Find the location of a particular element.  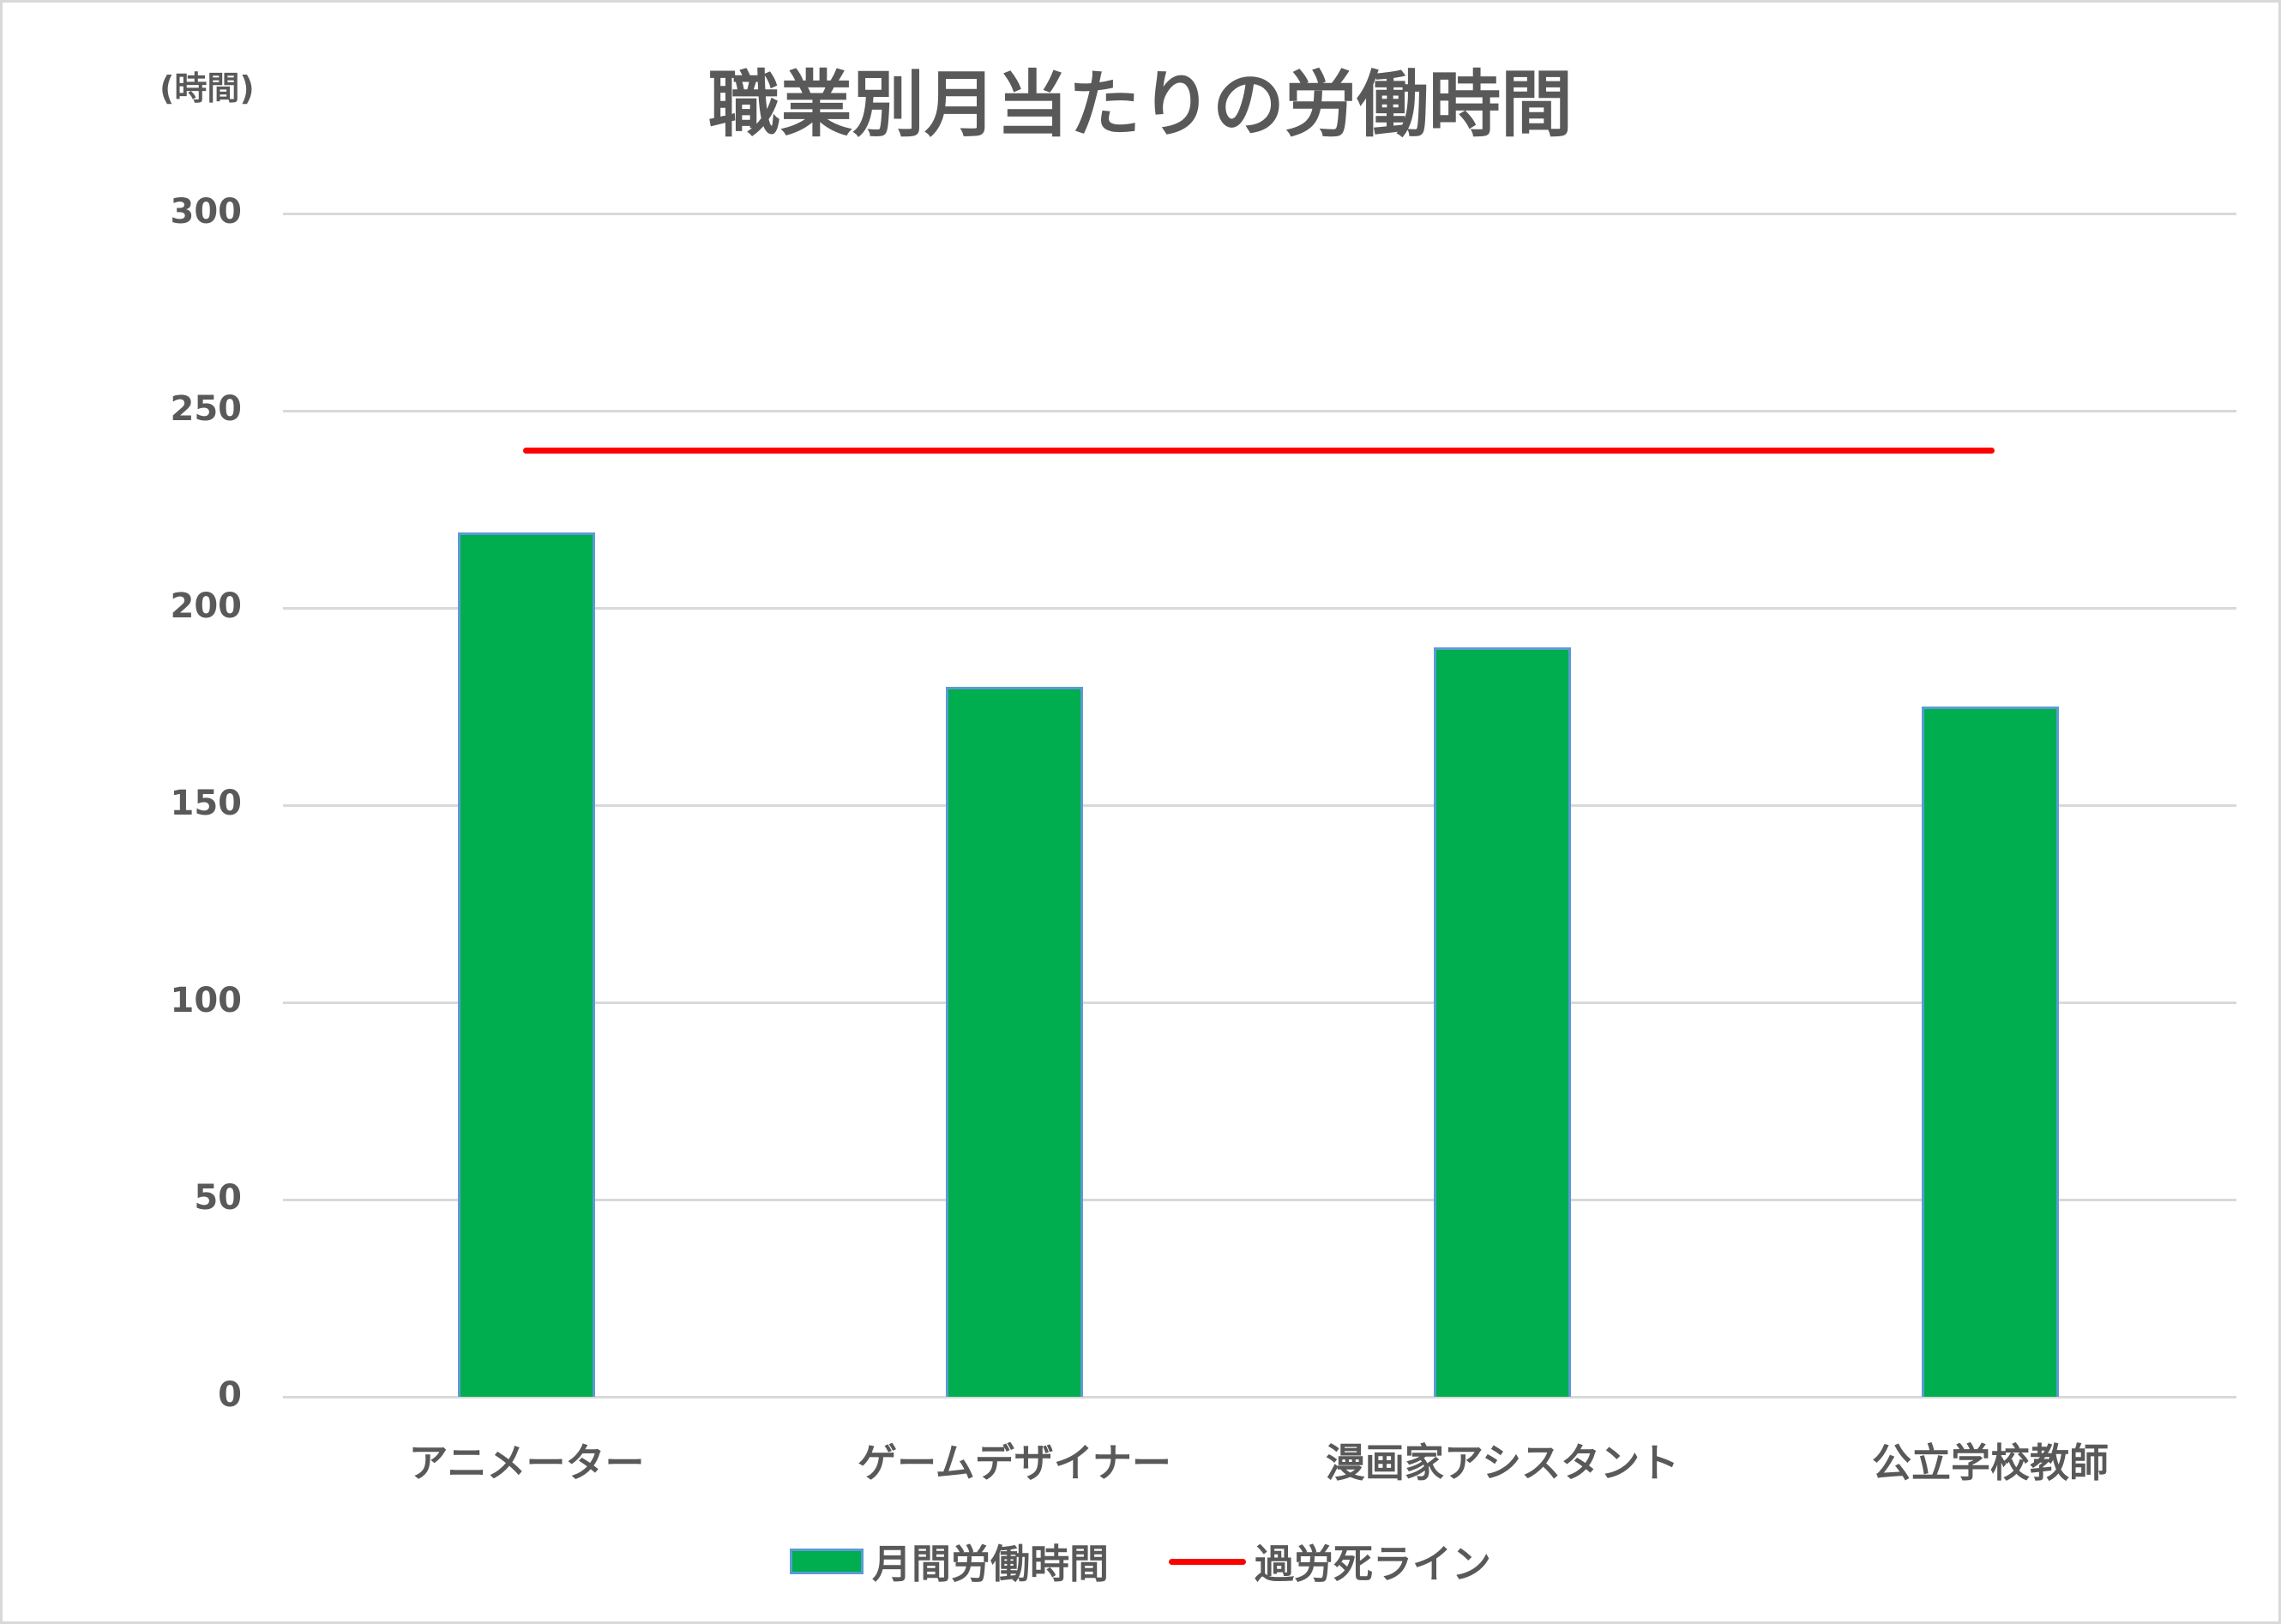

y-tick-label: 150 is located at coordinates (206, 803).